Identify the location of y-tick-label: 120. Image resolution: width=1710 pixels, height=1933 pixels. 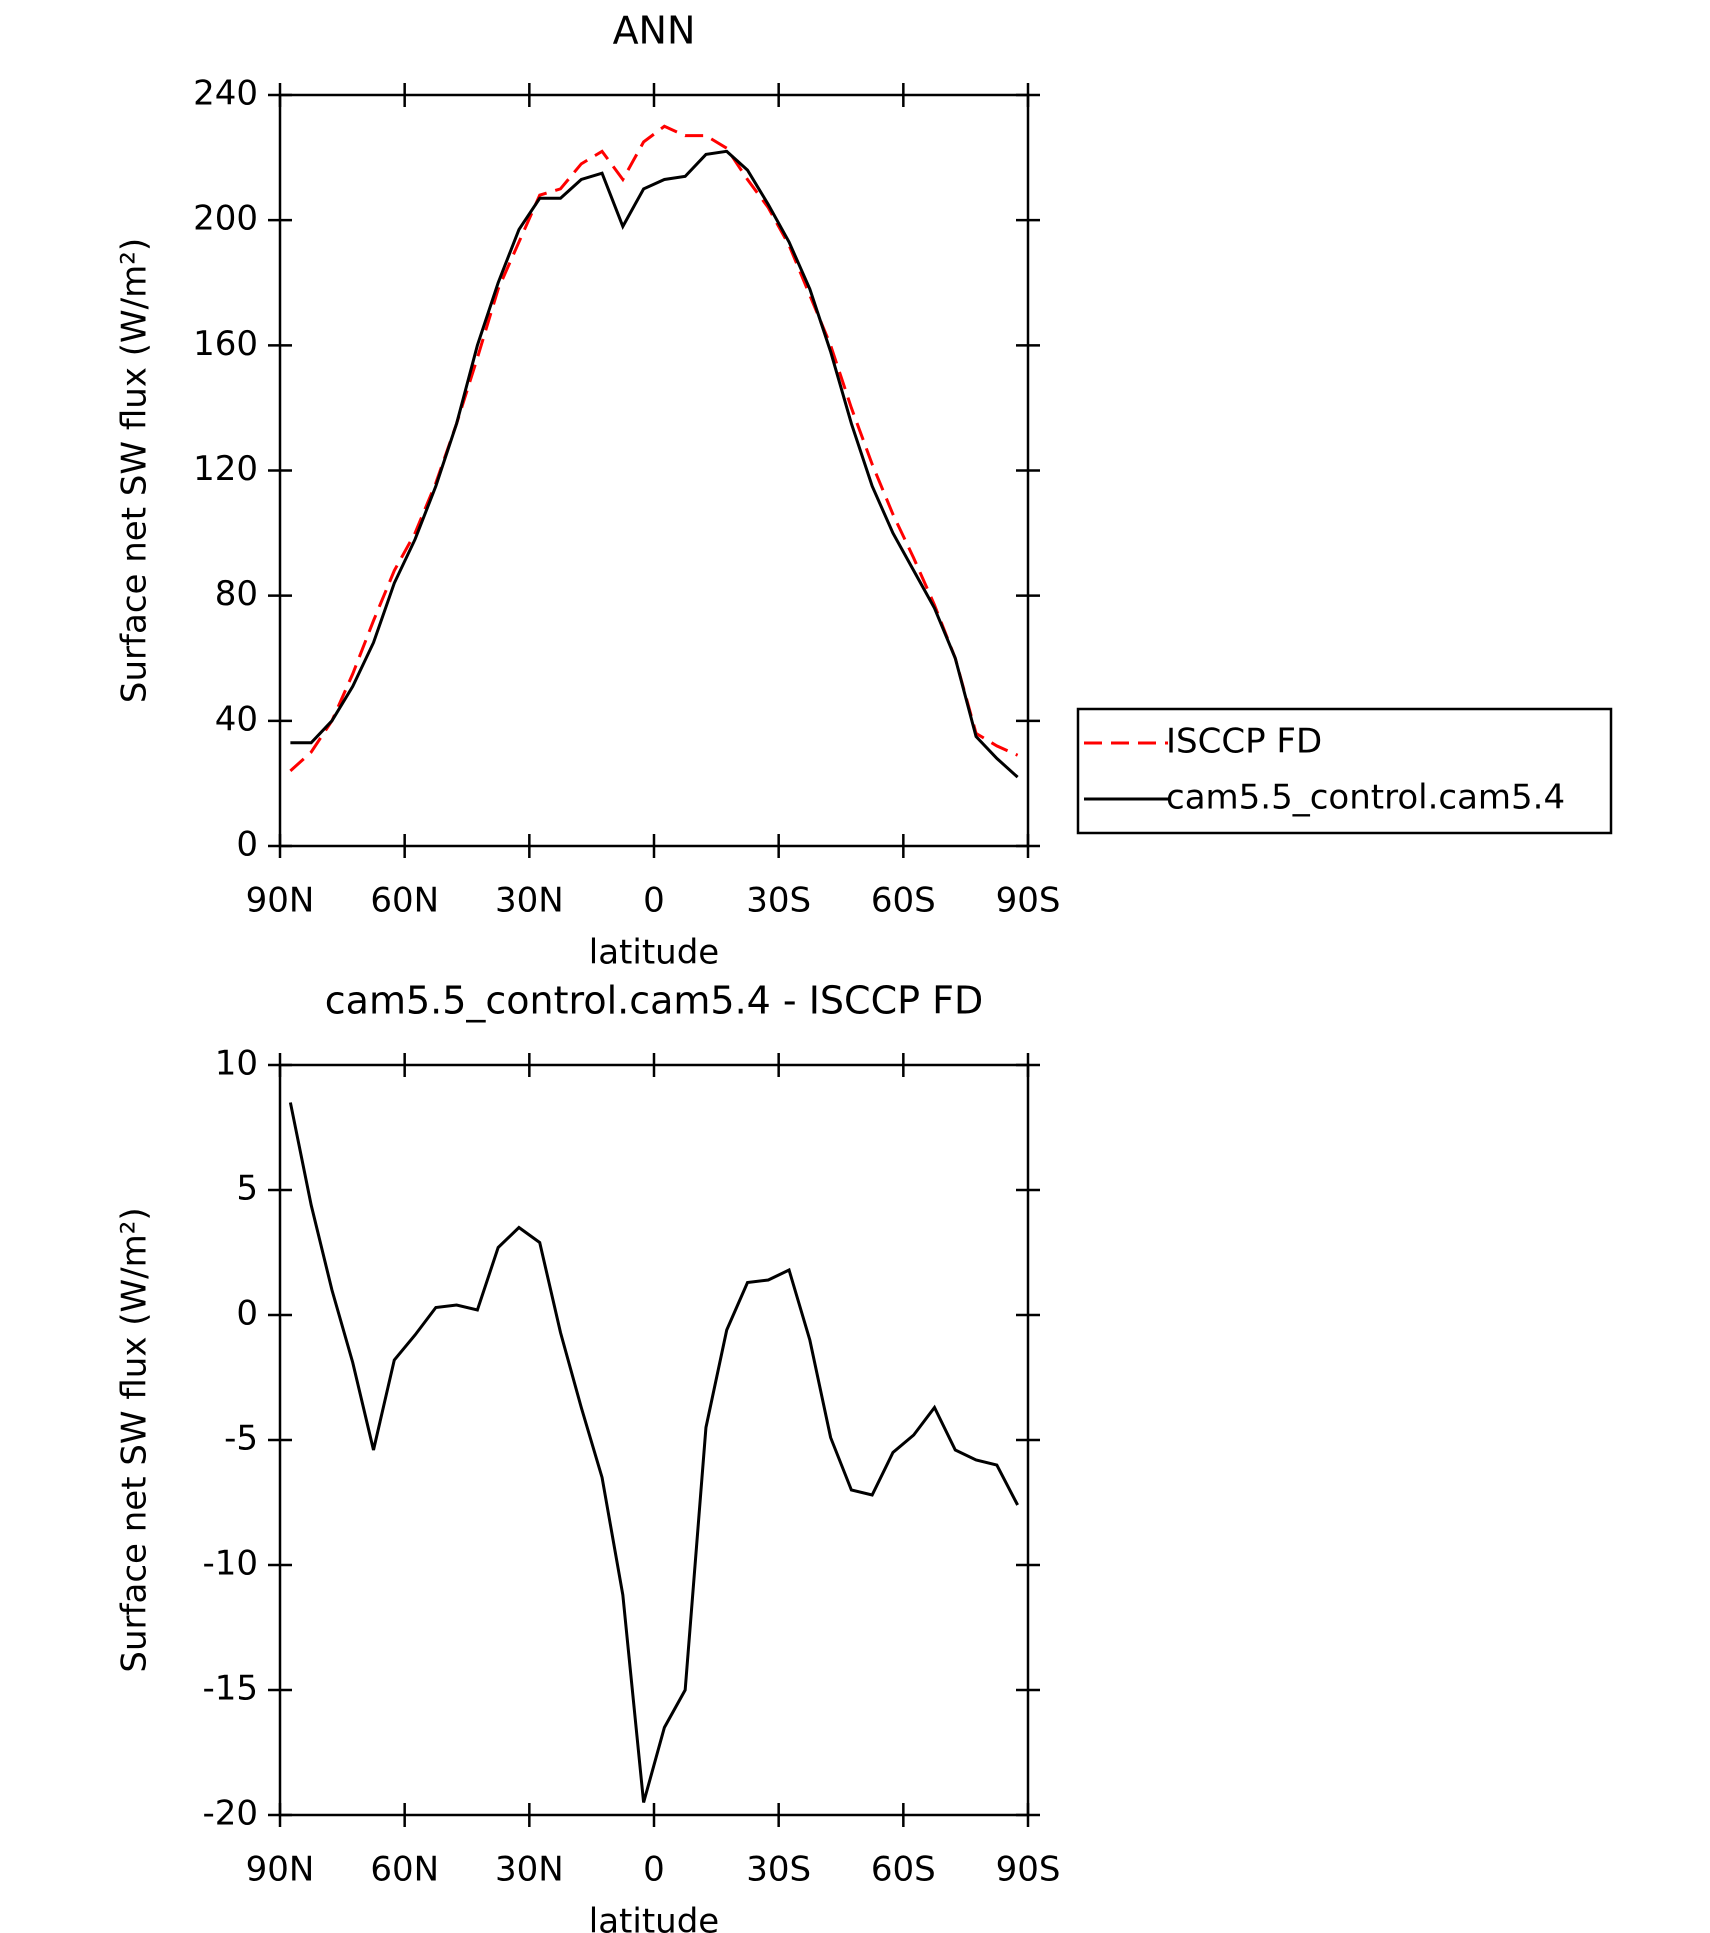
(225, 469).